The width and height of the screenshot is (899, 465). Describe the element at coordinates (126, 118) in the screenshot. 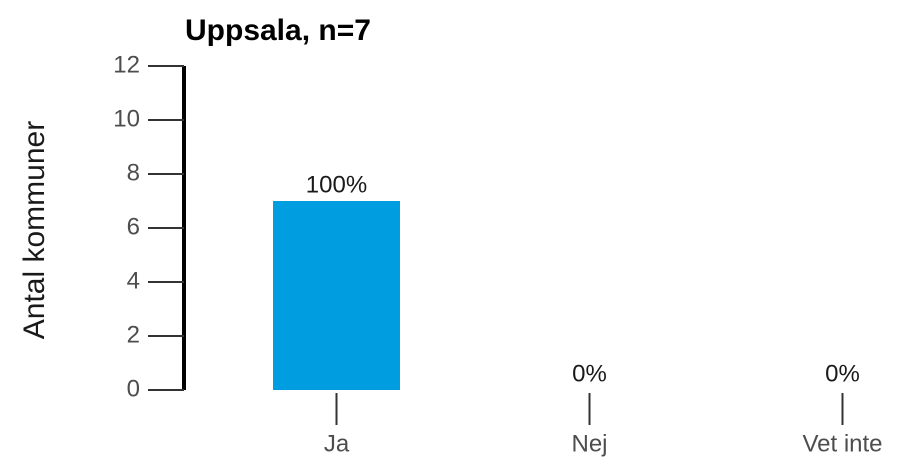

I see `y-tick-label: 10` at that location.